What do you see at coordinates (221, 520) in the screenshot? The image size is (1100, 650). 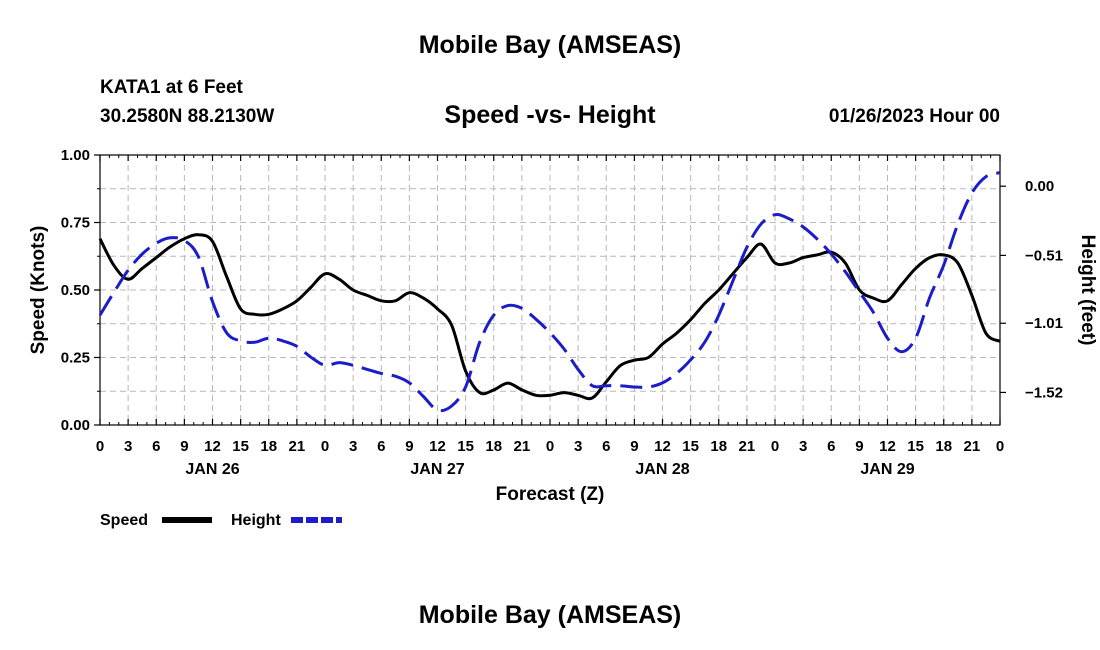 I see `legend: Speed Height` at bounding box center [221, 520].